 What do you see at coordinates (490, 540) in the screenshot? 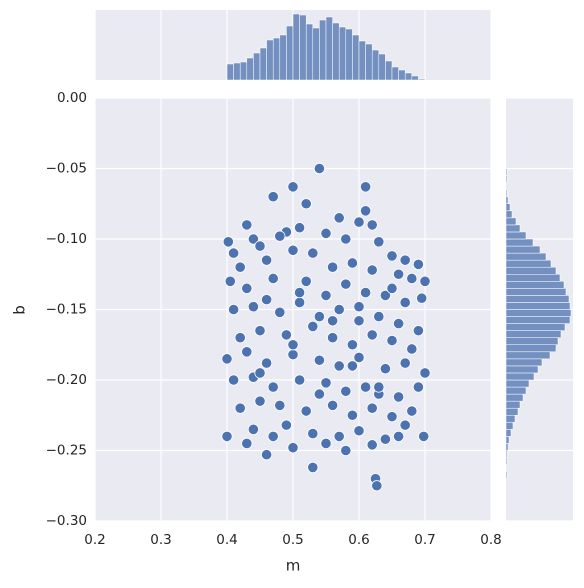
I see `x-tick-label: 0.8` at bounding box center [490, 540].